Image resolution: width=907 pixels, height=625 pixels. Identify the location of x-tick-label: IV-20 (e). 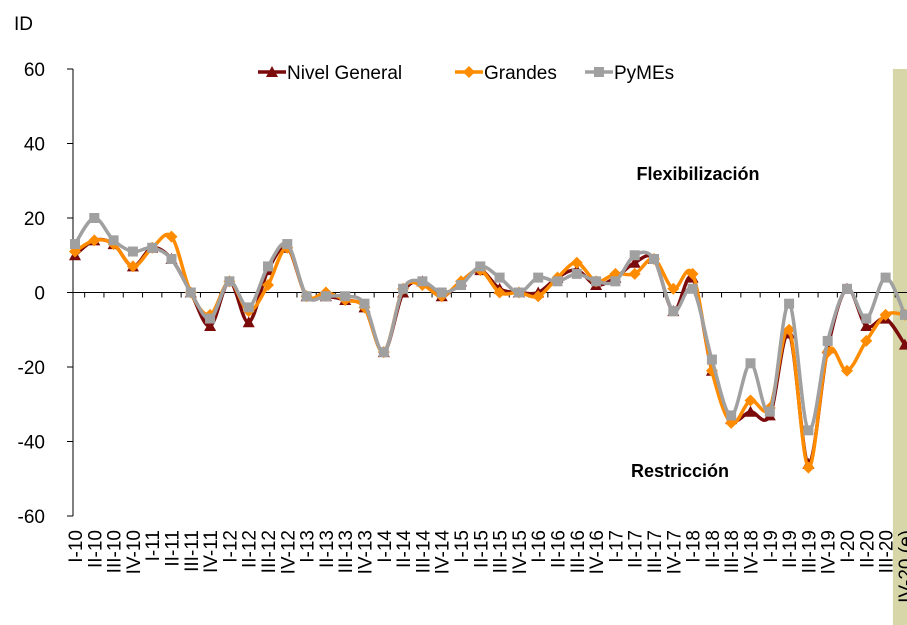
(901, 566).